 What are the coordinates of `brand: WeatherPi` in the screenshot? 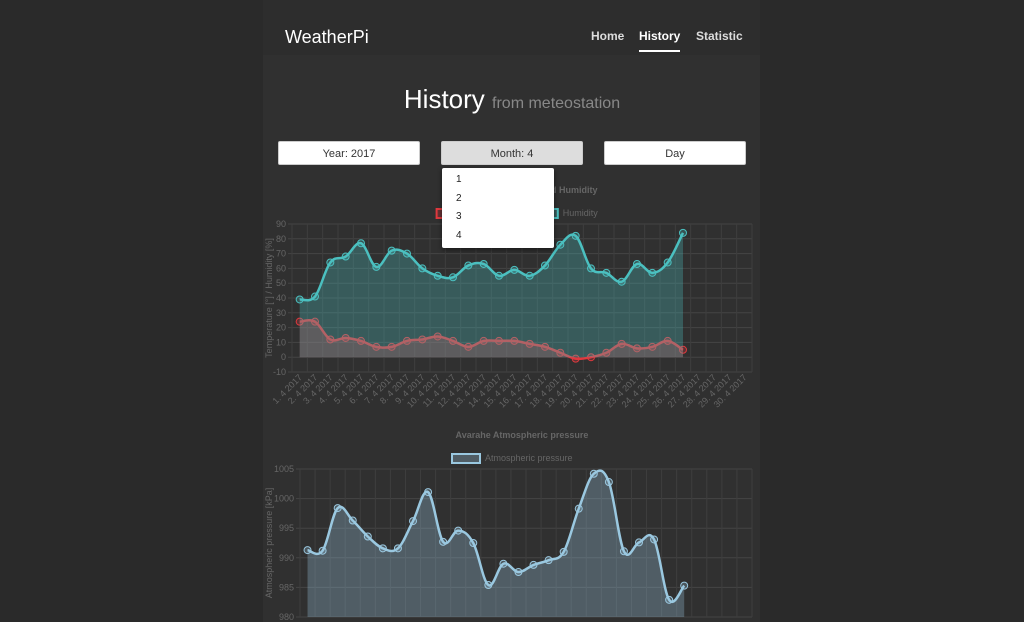 It's located at (327, 37).